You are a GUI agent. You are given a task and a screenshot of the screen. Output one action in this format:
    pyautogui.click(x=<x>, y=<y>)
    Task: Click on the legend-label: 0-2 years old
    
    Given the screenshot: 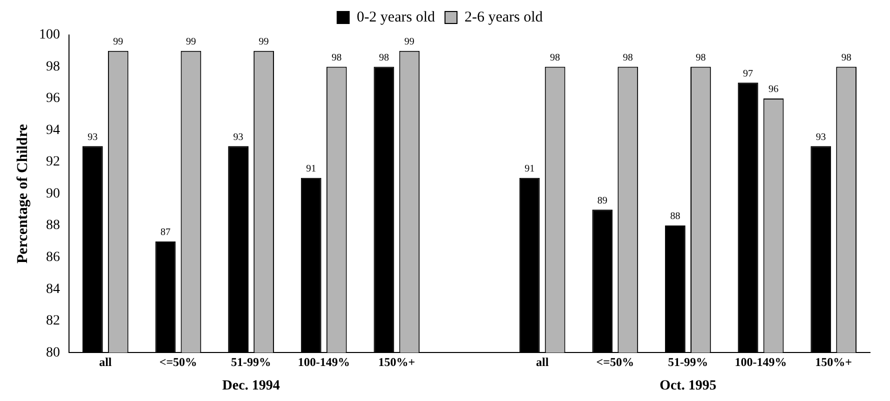 What is the action you would take?
    pyautogui.click(x=396, y=17)
    